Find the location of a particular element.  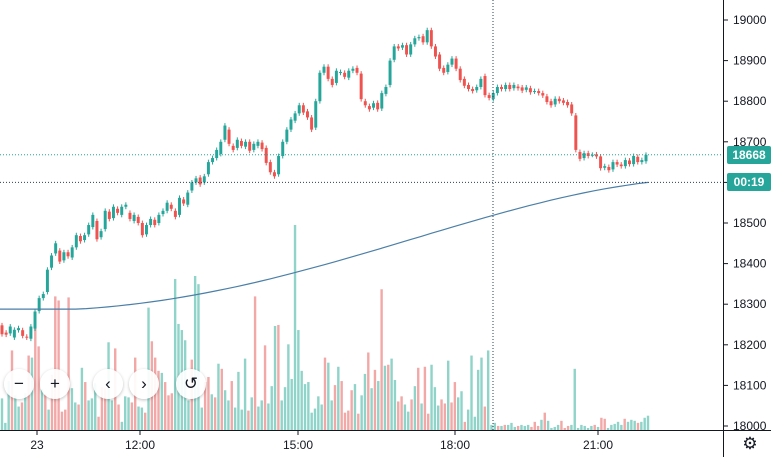

scroll-right-button: › is located at coordinates (144, 384).